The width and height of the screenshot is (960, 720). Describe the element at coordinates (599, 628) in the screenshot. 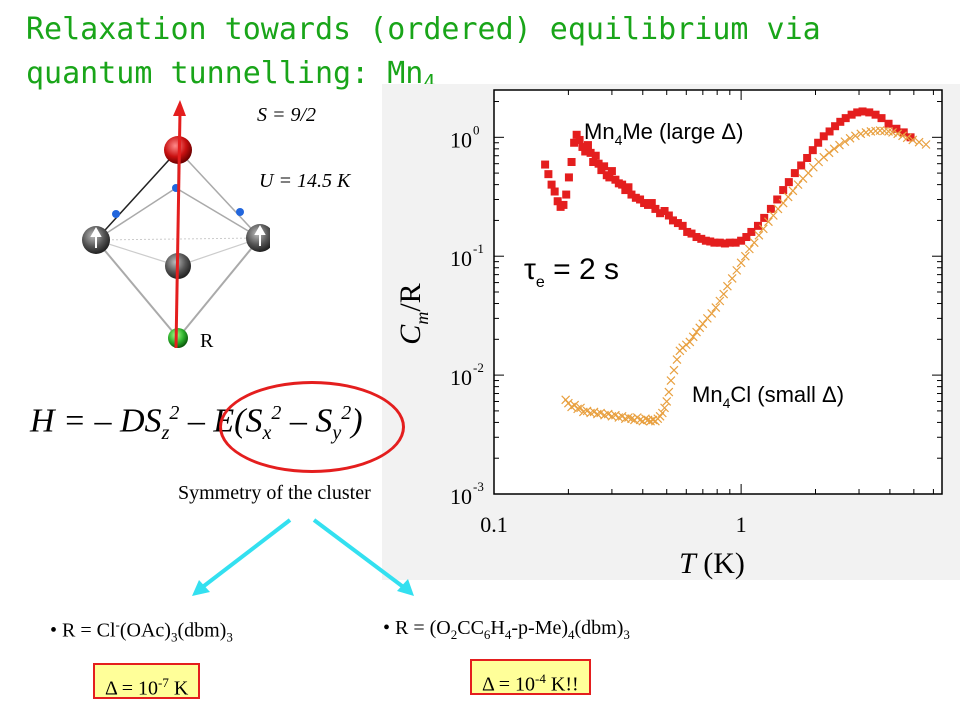

I see `br-t4: (dbm)` at that location.